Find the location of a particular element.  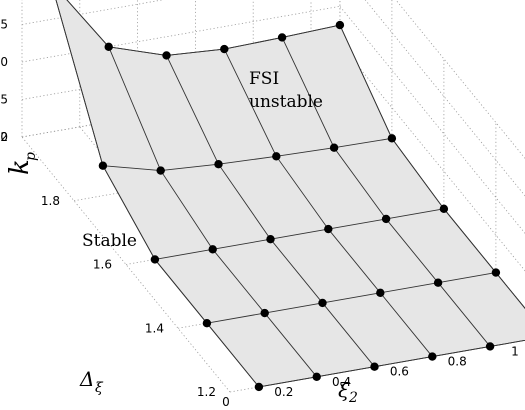

z-tick-label: 0 is located at coordinates (4, 137).